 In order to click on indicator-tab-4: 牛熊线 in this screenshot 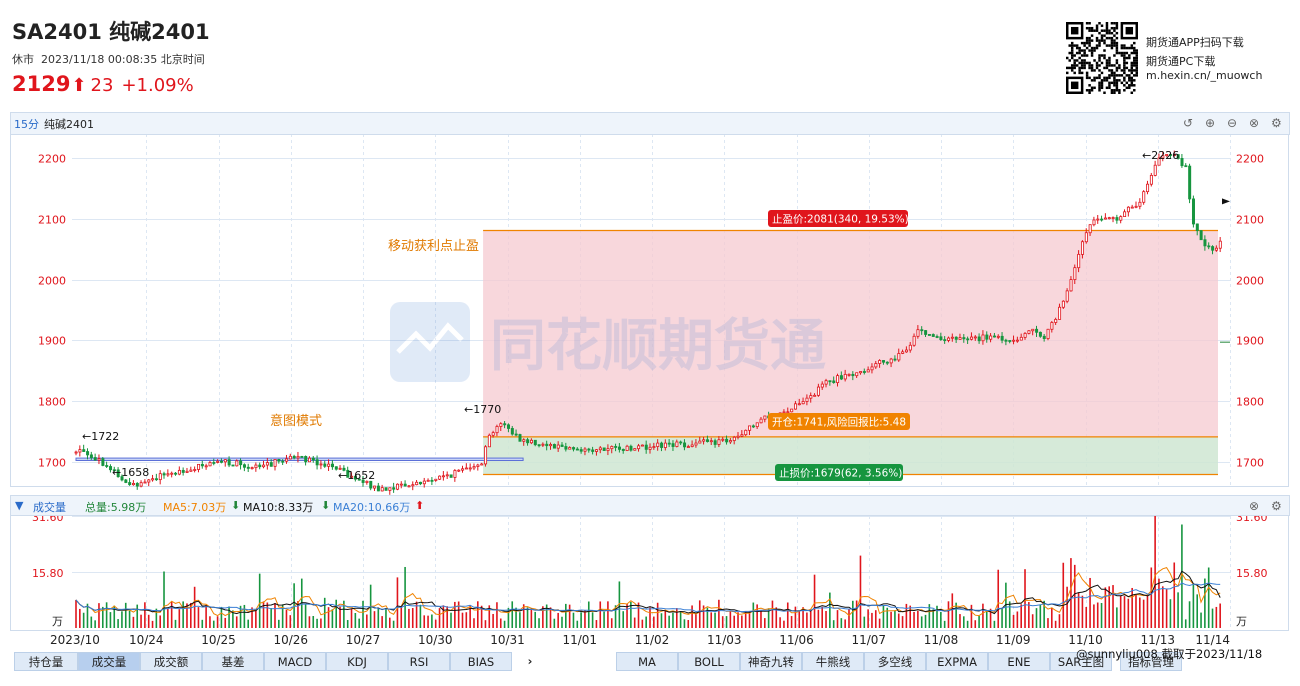, I will do `click(833, 661)`.